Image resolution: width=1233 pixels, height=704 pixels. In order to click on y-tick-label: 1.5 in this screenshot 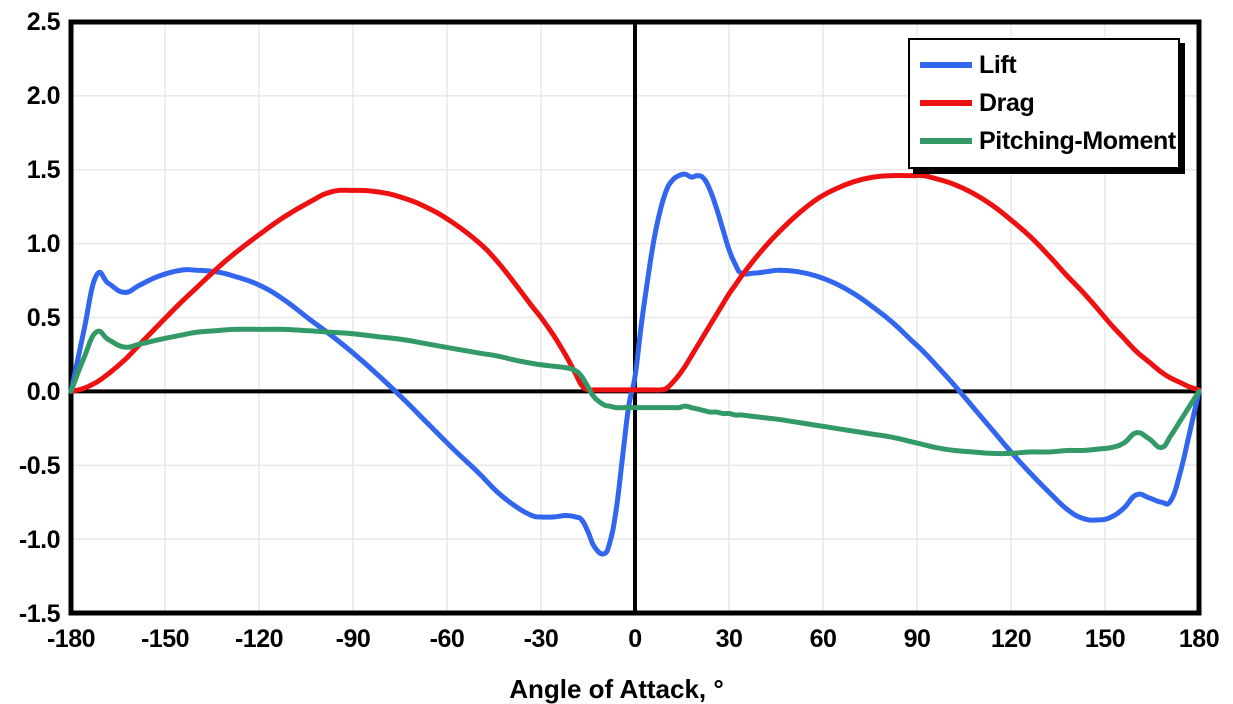, I will do `click(43, 170)`.